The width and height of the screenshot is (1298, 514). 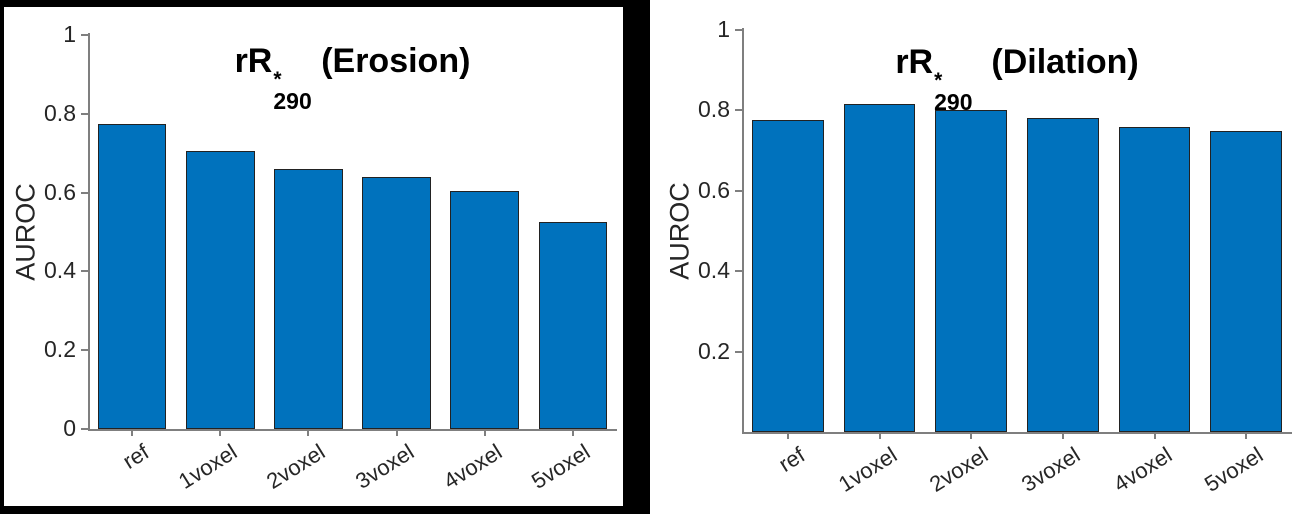 What do you see at coordinates (1055, 62) in the screenshot?
I see `title-rest: (Dilation)` at bounding box center [1055, 62].